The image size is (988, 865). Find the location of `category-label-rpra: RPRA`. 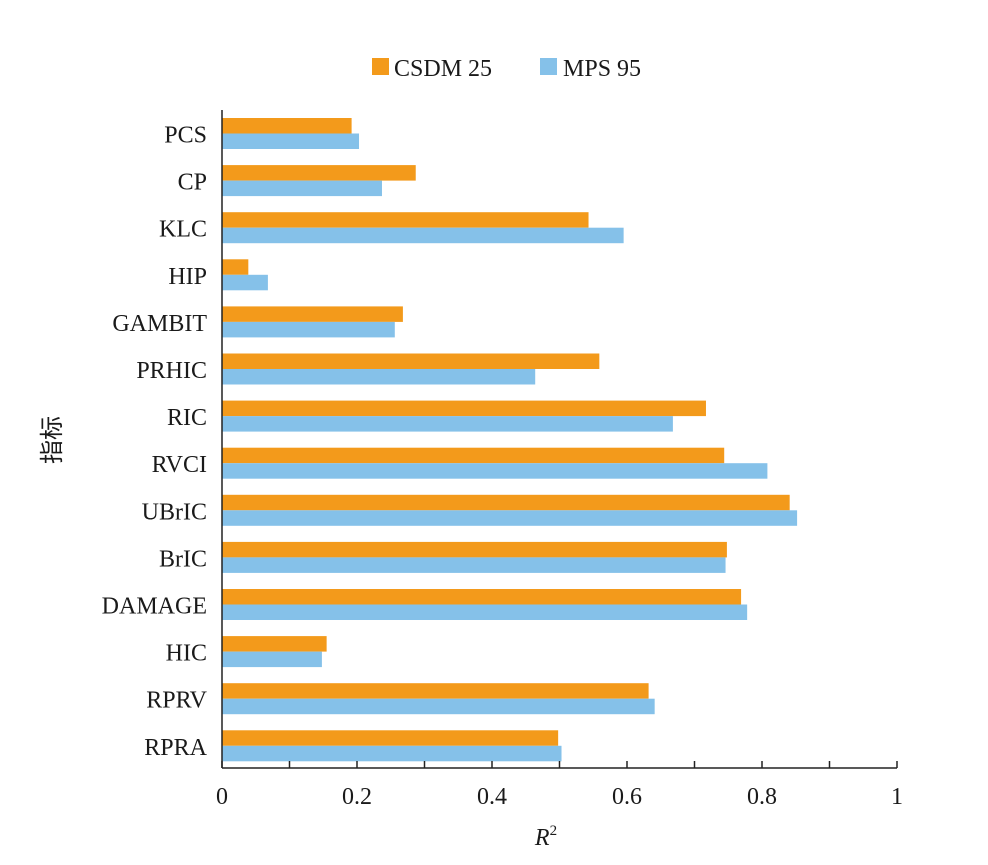

category-label-rpra: RPRA is located at coordinates (175, 748).